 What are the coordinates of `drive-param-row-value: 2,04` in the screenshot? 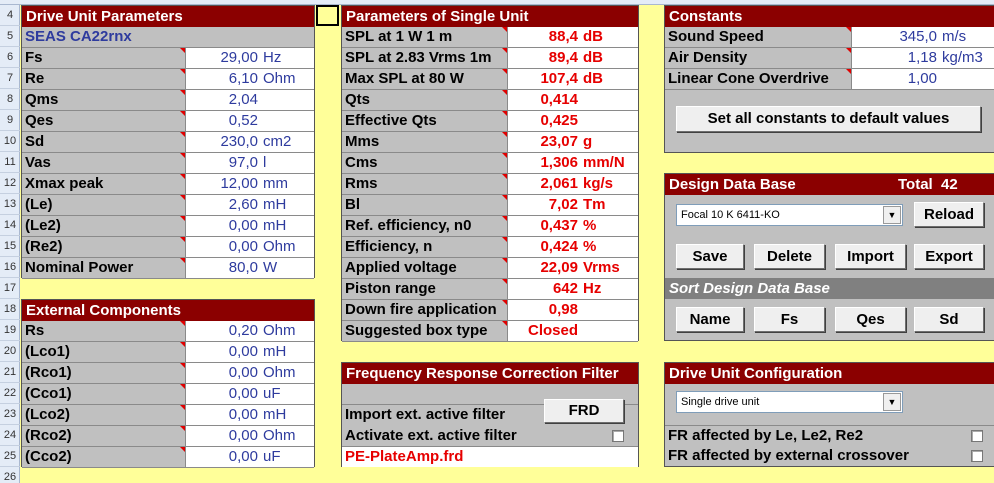 It's located at (243, 99).